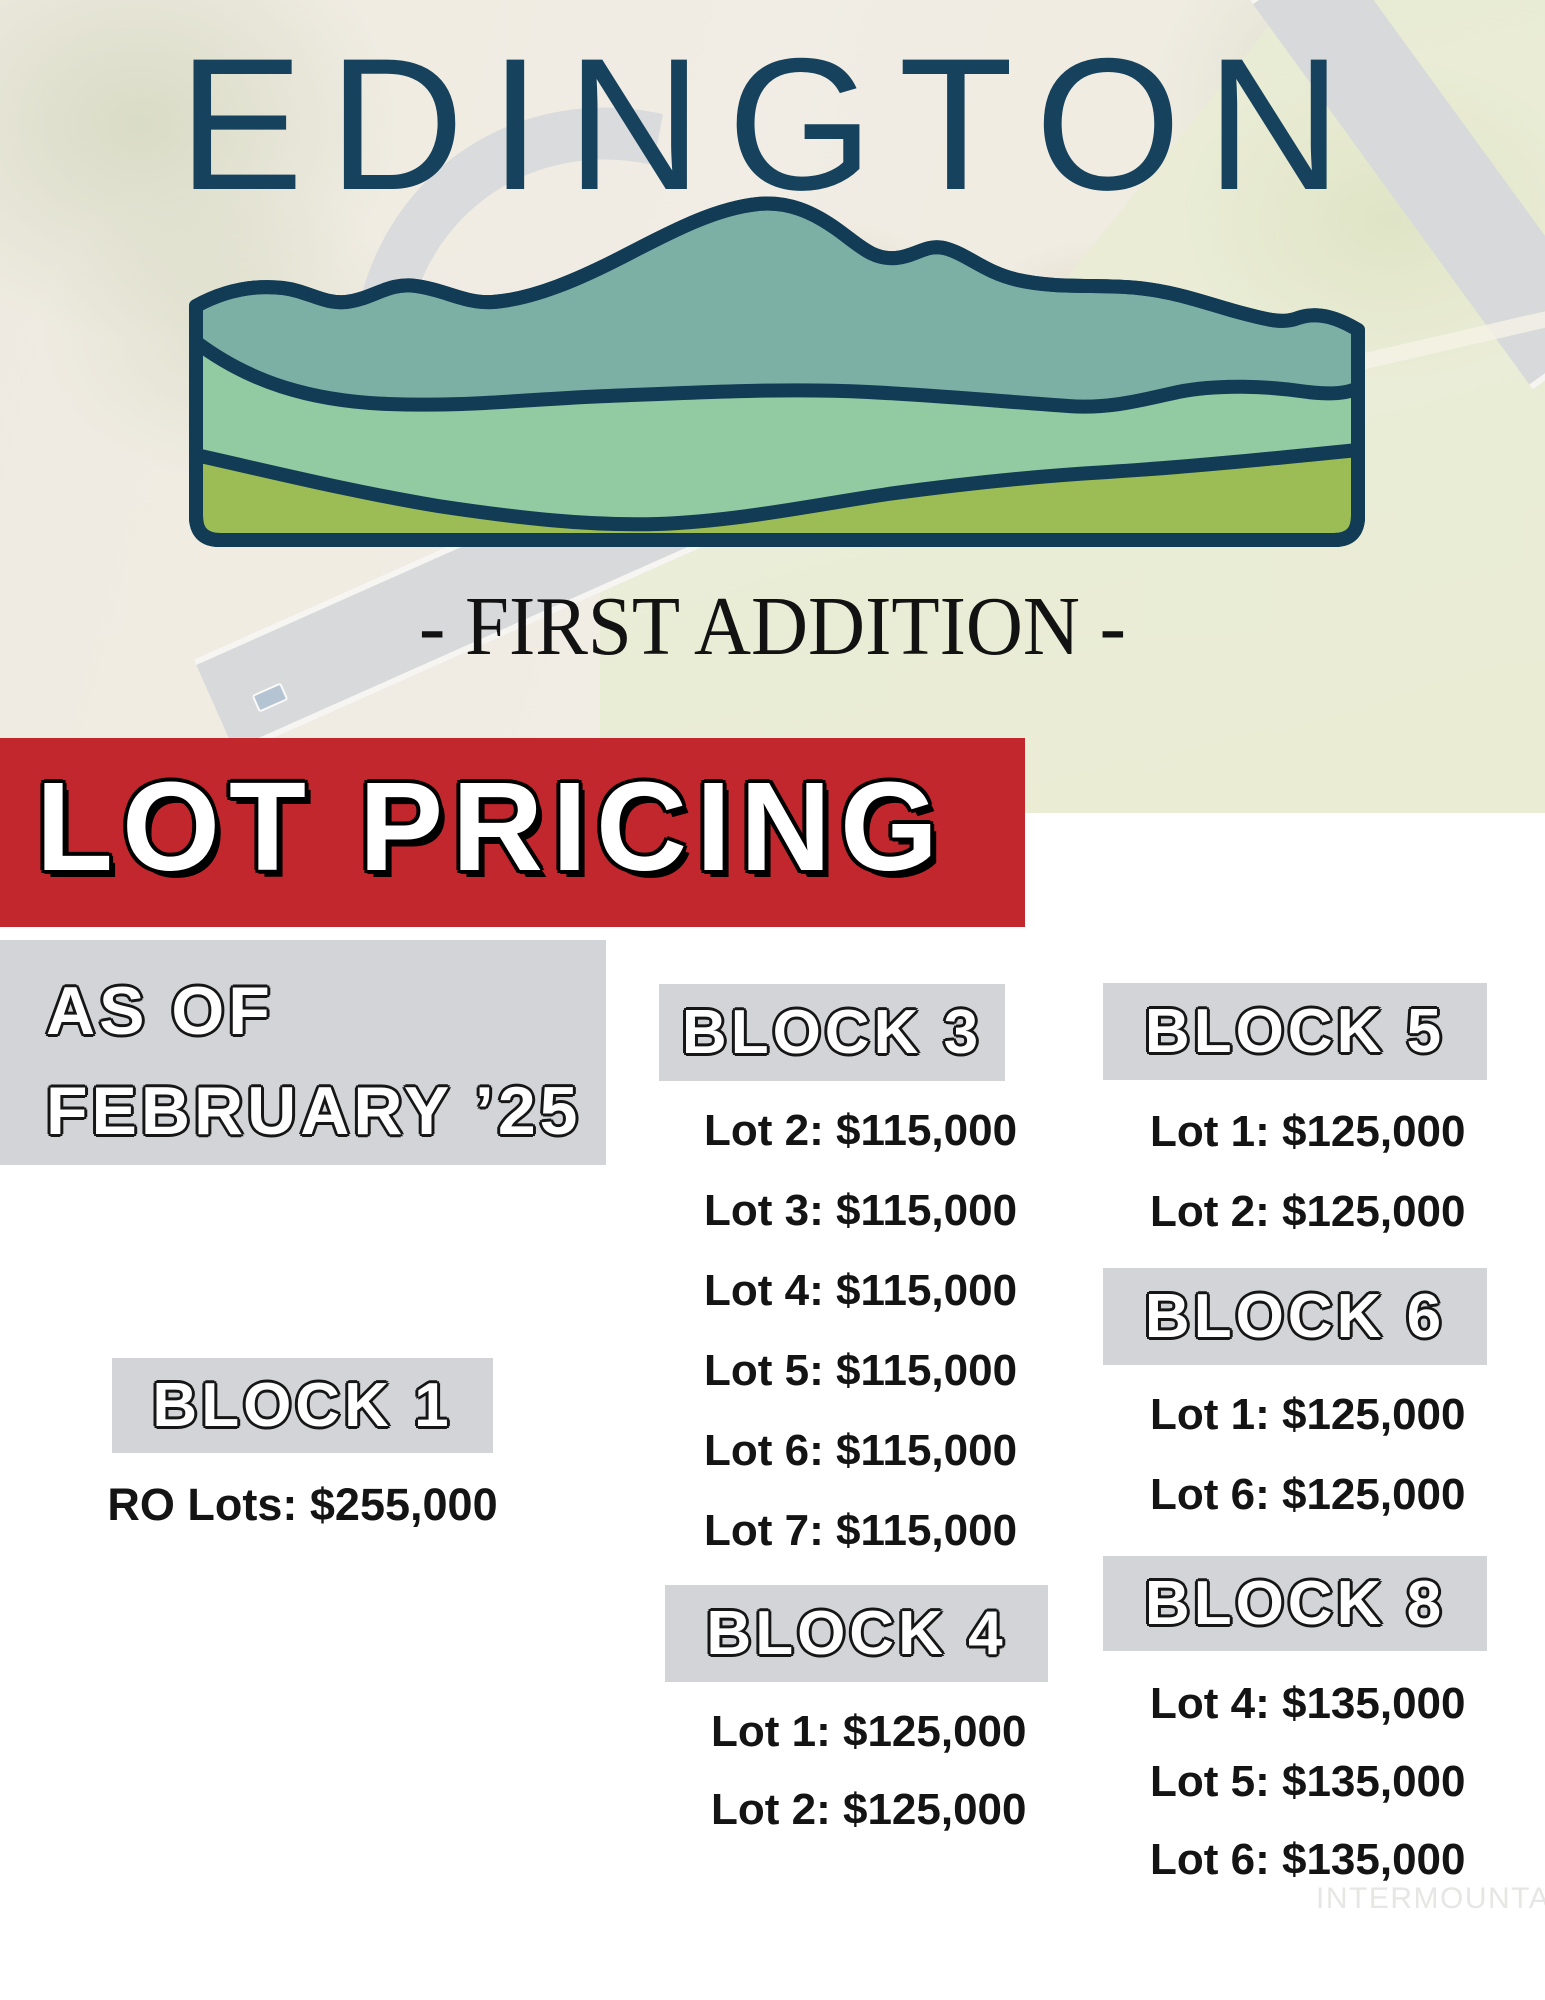 The height and width of the screenshot is (2000, 1545). Describe the element at coordinates (200, 170) in the screenshot. I see `grass-patch` at that location.